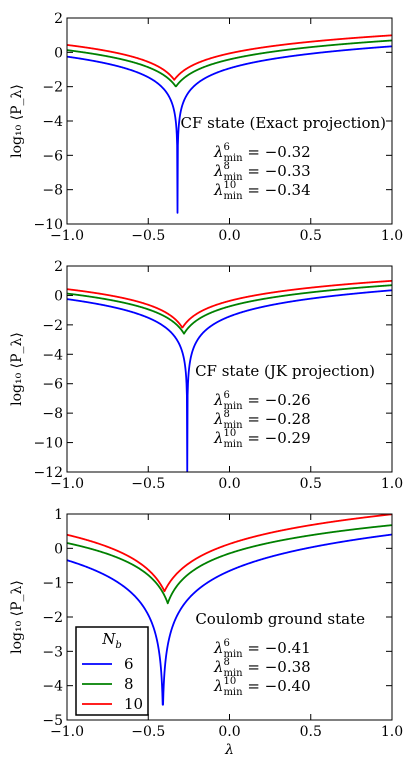 This screenshot has height=777, width=415. What do you see at coordinates (52, 652) in the screenshot?
I see `y-tick-label: −3` at bounding box center [52, 652].